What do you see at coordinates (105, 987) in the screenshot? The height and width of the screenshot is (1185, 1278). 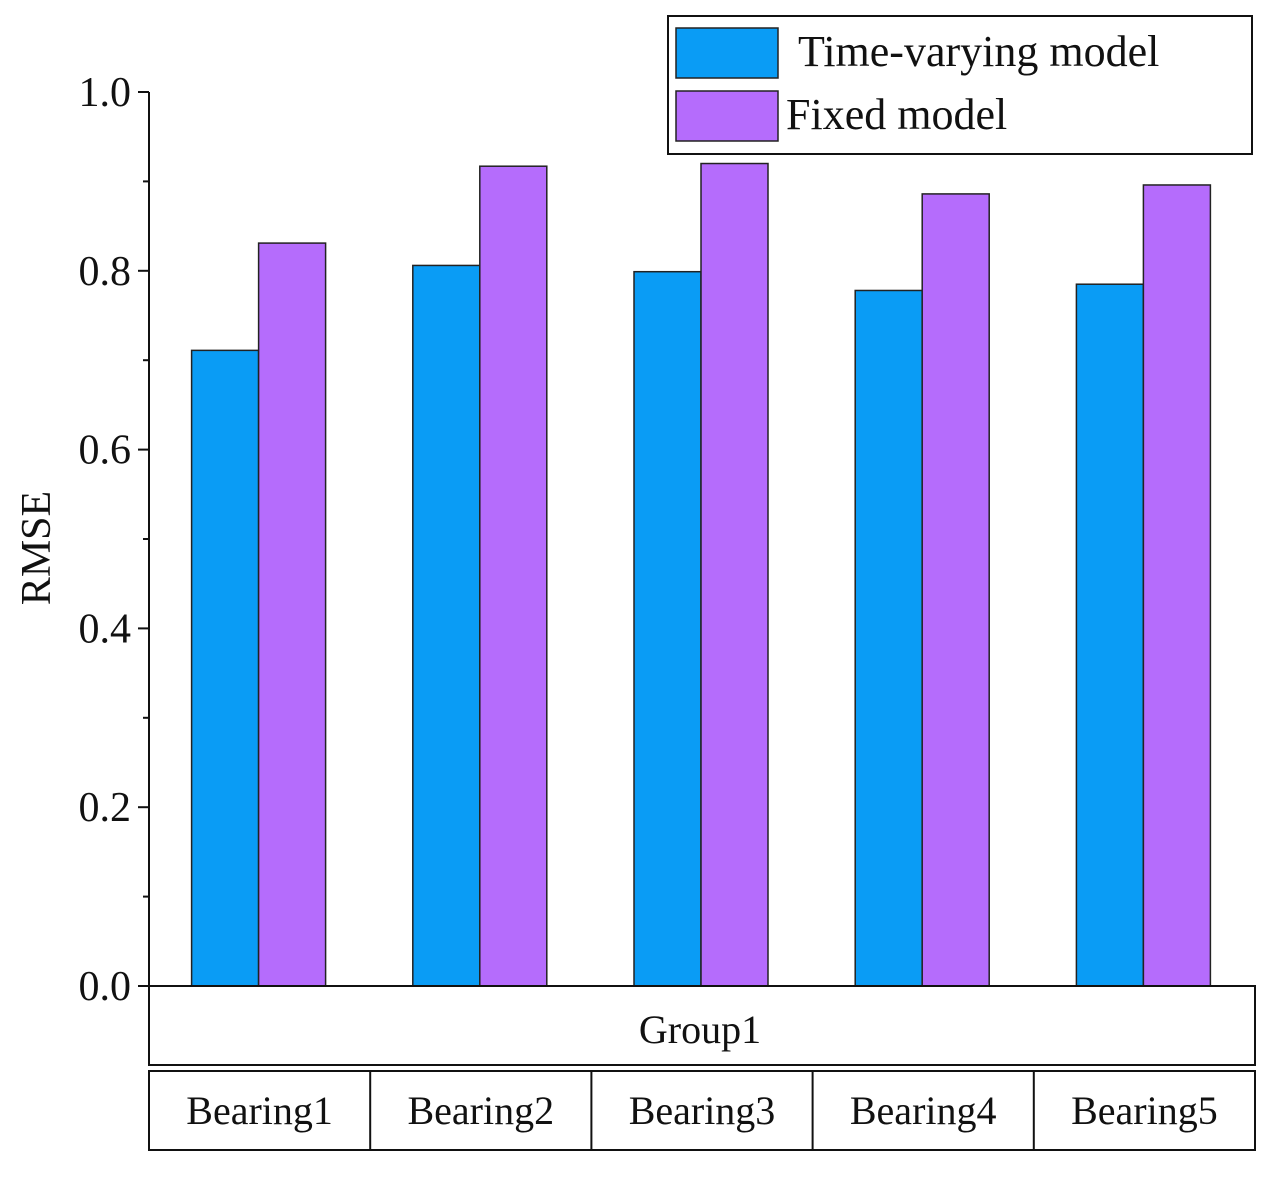 I see `y-tick-label: 0.0` at bounding box center [105, 987].